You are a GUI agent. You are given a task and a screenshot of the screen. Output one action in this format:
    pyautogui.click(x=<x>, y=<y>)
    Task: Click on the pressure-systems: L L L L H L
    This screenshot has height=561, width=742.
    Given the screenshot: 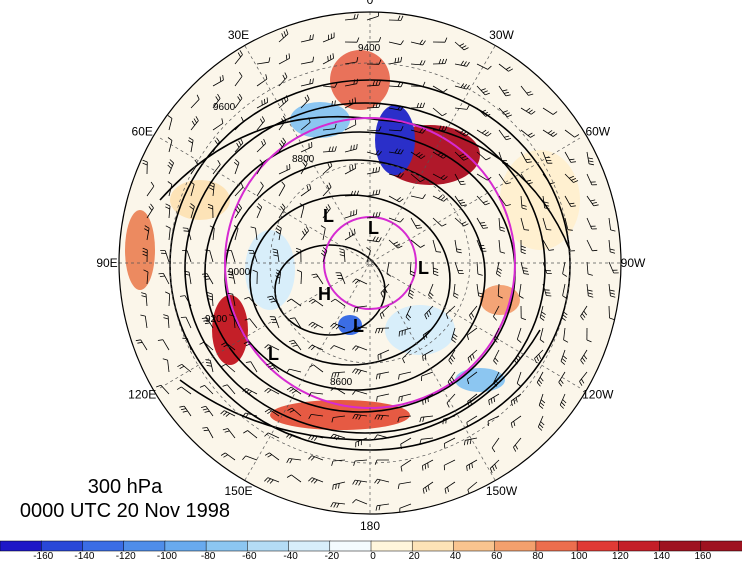 What is the action you would take?
    pyautogui.click(x=348, y=285)
    